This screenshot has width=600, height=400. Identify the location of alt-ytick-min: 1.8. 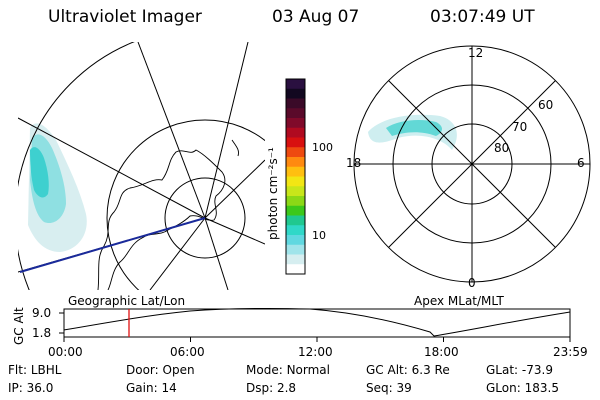
(42, 333).